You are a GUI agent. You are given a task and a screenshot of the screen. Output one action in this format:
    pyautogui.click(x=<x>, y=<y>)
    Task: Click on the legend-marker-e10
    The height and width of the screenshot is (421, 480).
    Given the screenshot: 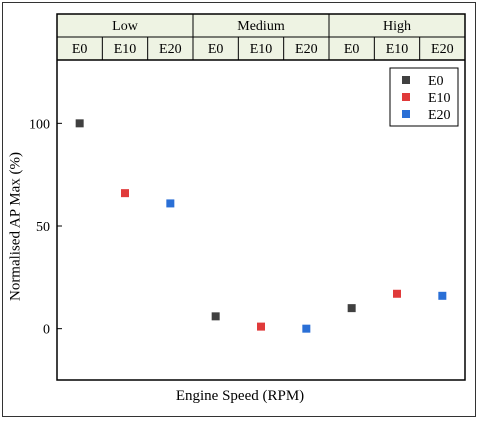 What is the action you would take?
    pyautogui.click(x=406, y=97)
    